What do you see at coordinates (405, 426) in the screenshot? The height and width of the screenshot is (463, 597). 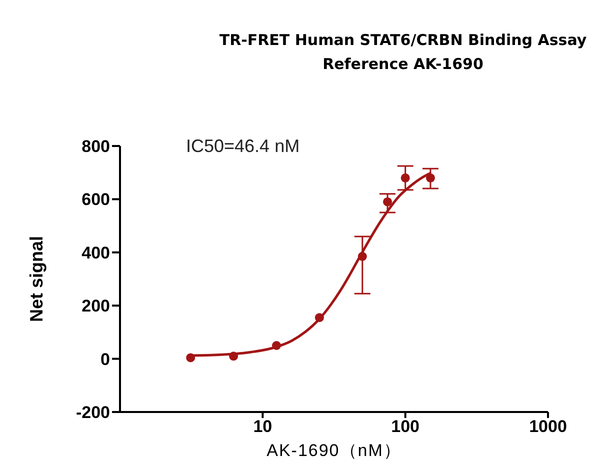 I see `x-tick-label: 100` at bounding box center [405, 426].